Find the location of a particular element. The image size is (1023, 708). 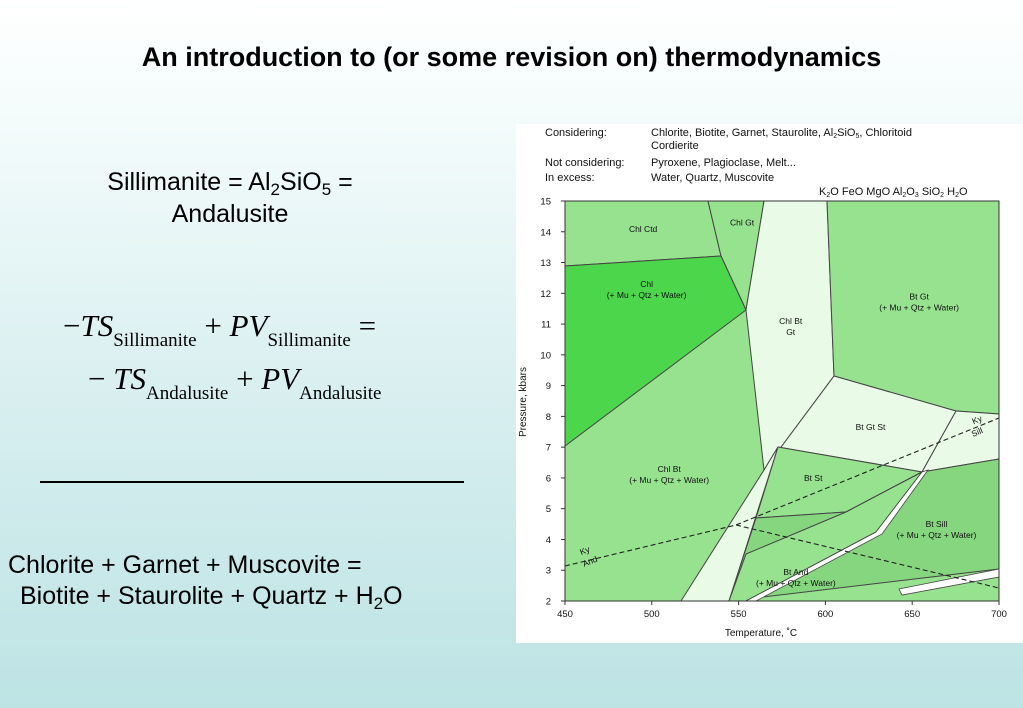

x-tick-label: 500 is located at coordinates (652, 614).